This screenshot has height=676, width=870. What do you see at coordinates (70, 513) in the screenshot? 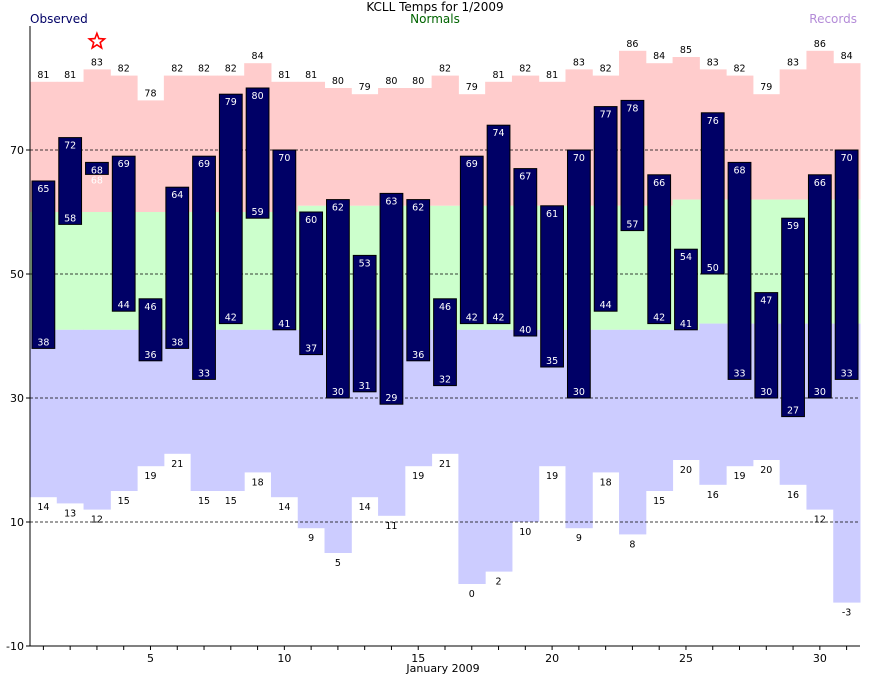
I see `record-low-label: 13` at bounding box center [70, 513].